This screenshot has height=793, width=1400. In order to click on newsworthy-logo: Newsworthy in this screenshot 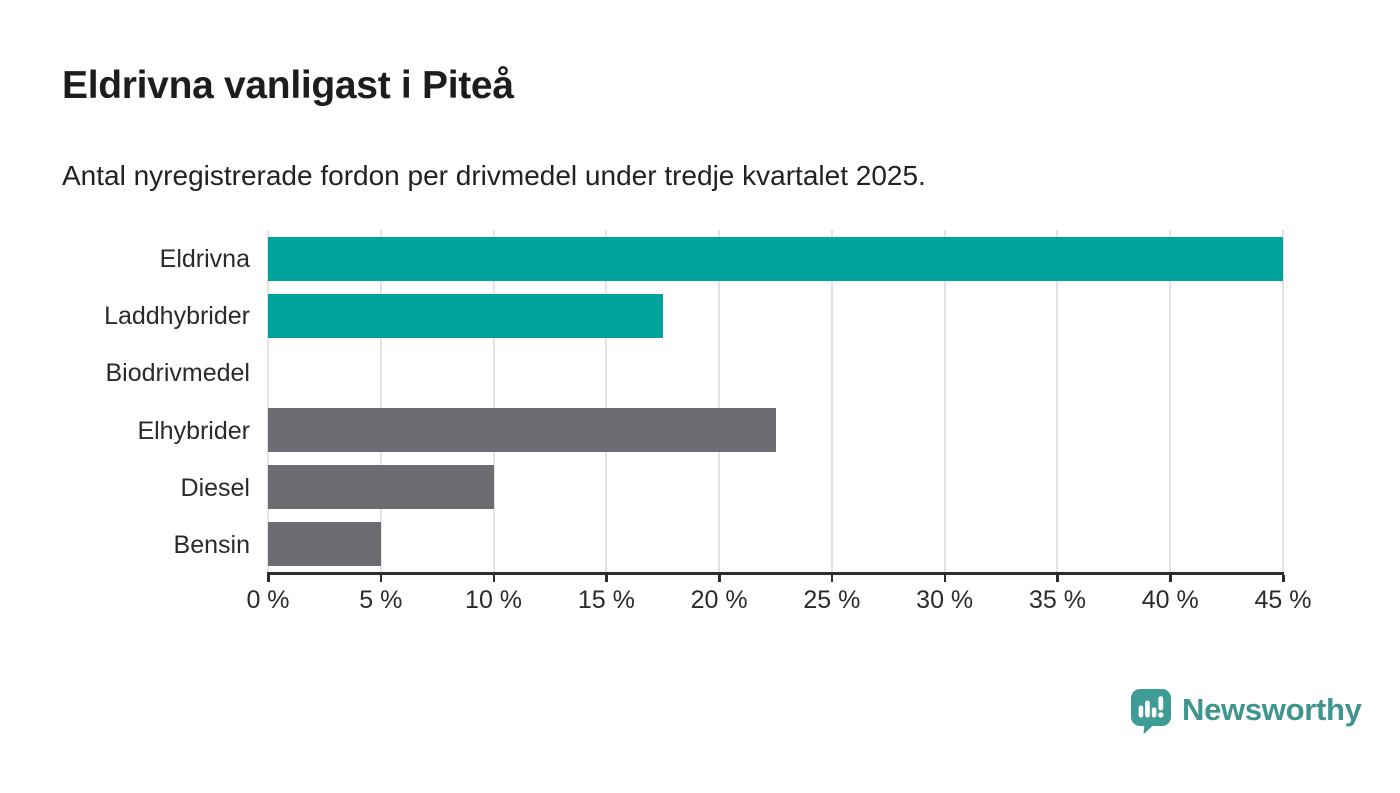, I will do `click(1246, 711)`.